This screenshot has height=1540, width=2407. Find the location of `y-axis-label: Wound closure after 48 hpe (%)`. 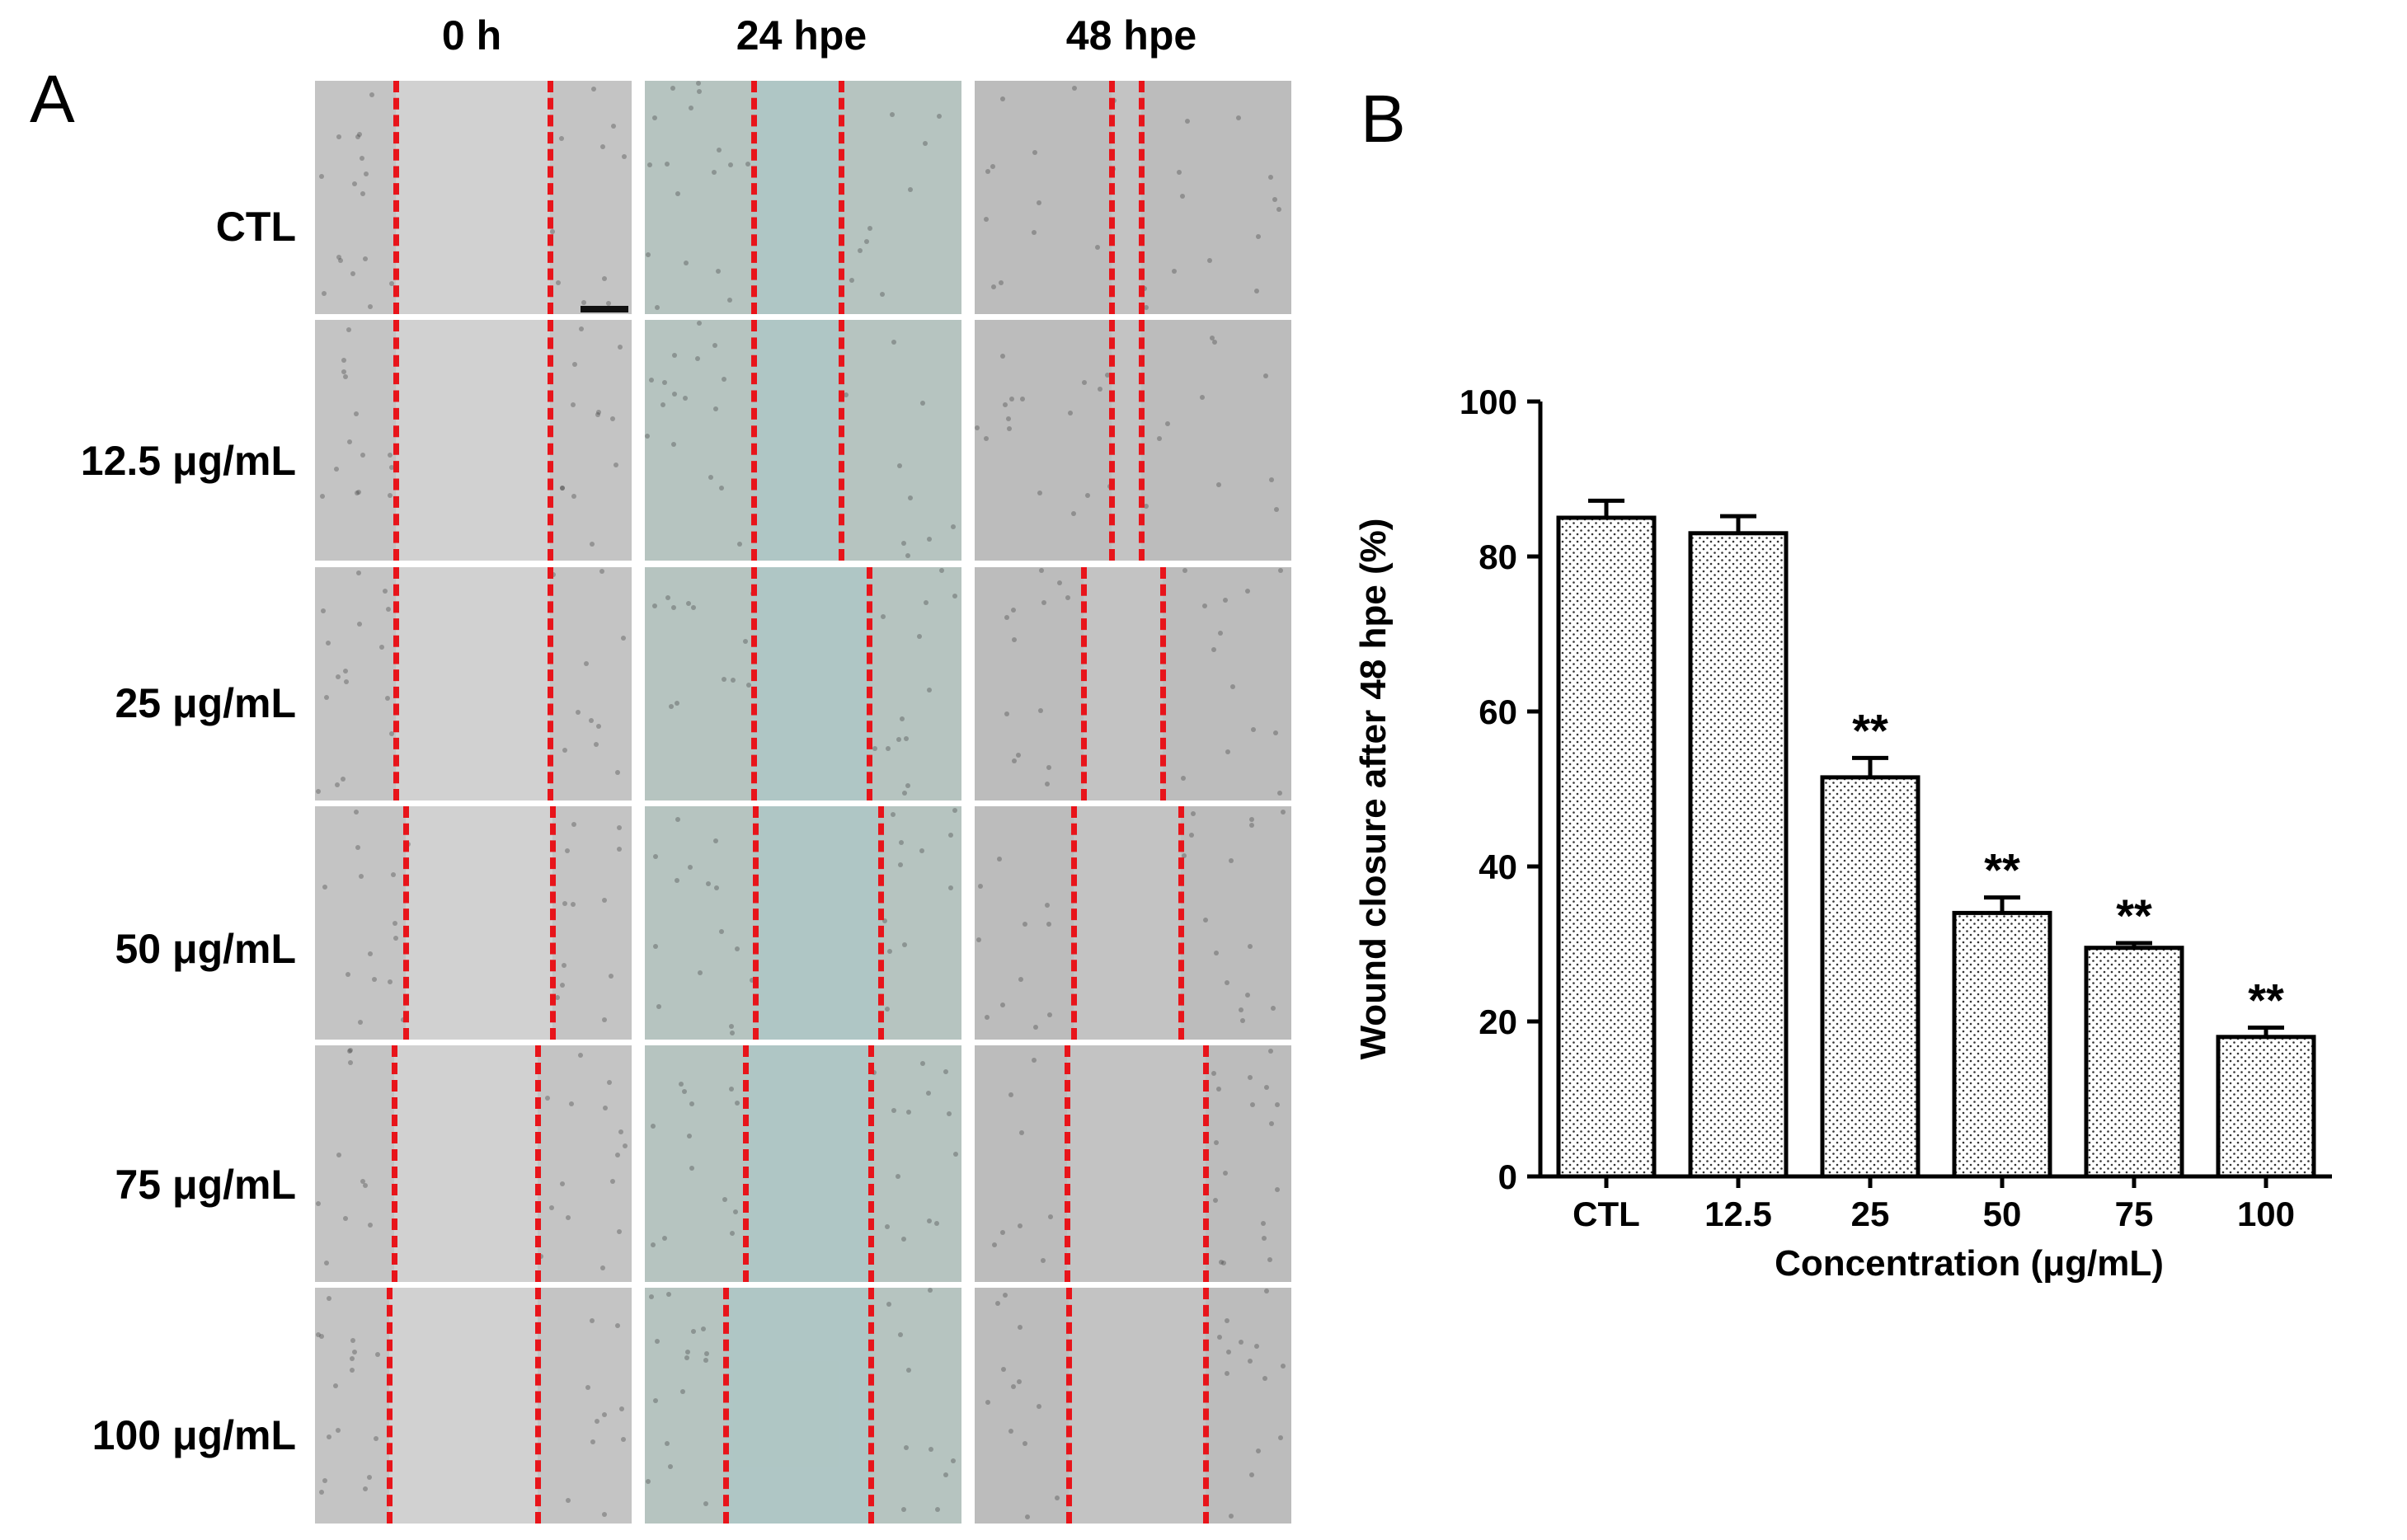

y-axis-label: Wound closure after 48 hpe (%) is located at coordinates (1374, 789).